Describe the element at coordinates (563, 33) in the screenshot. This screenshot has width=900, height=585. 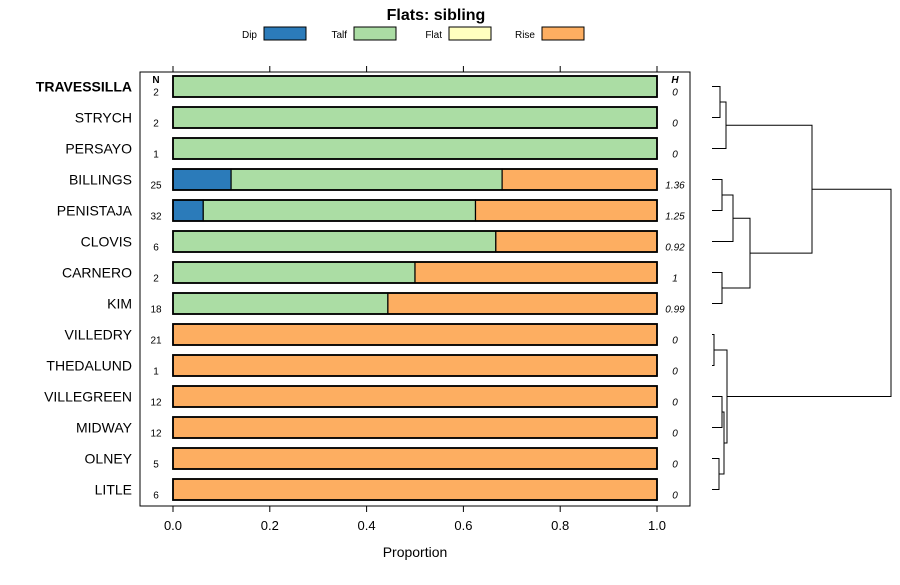
I see `legend-swatch-rise` at that location.